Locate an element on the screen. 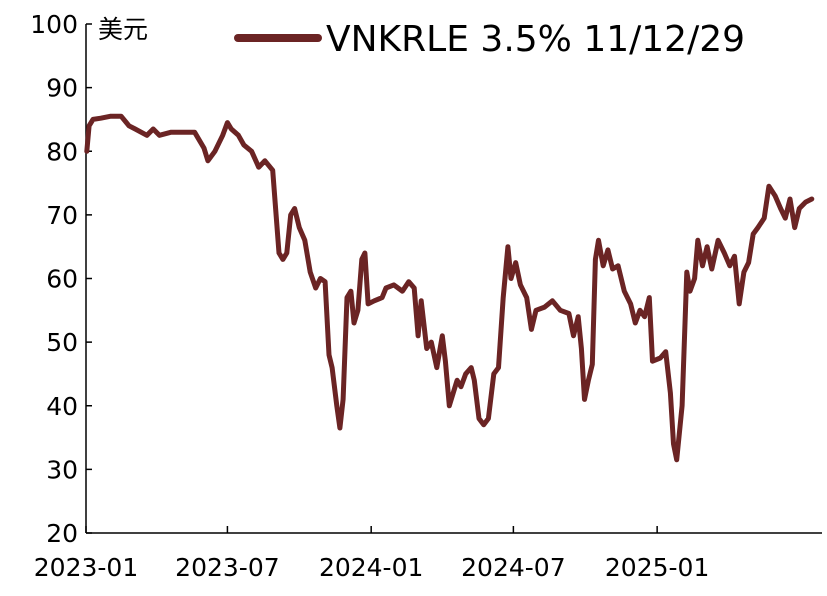  legend: VNKRLE 3.5% 11/12/29 is located at coordinates (489, 39).